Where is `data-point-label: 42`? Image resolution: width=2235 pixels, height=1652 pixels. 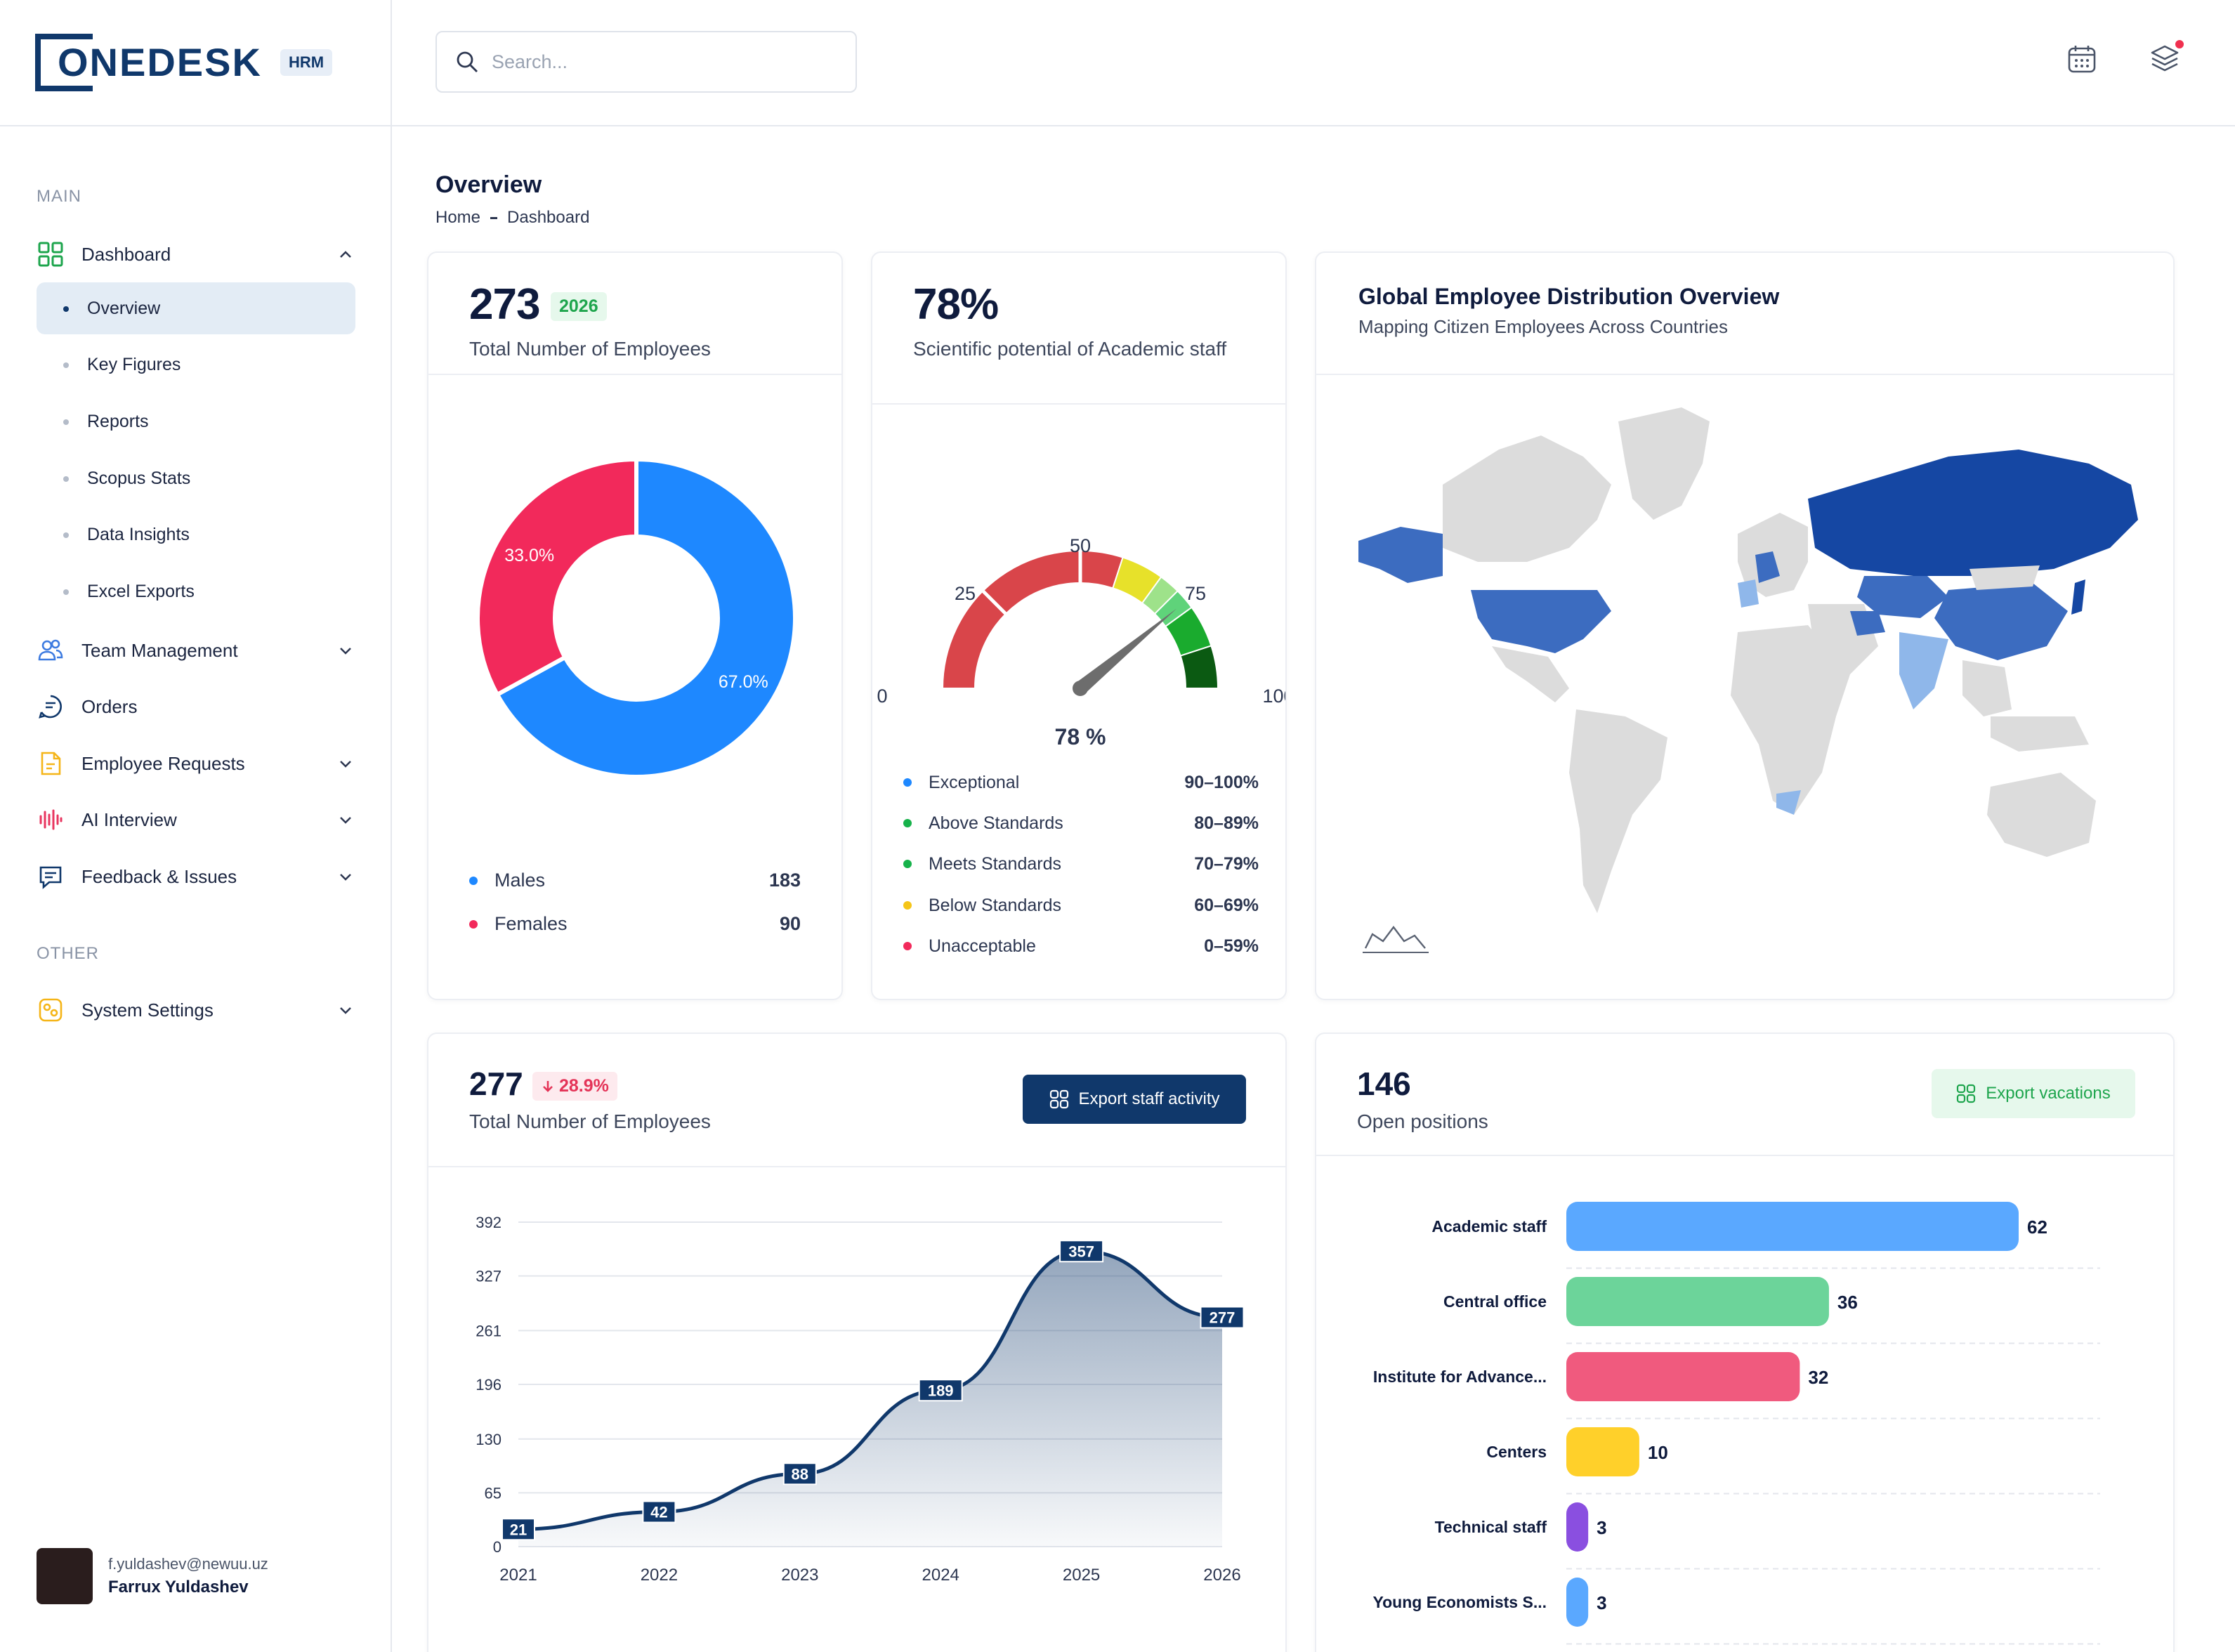
data-point-label: 42 is located at coordinates (658, 1512).